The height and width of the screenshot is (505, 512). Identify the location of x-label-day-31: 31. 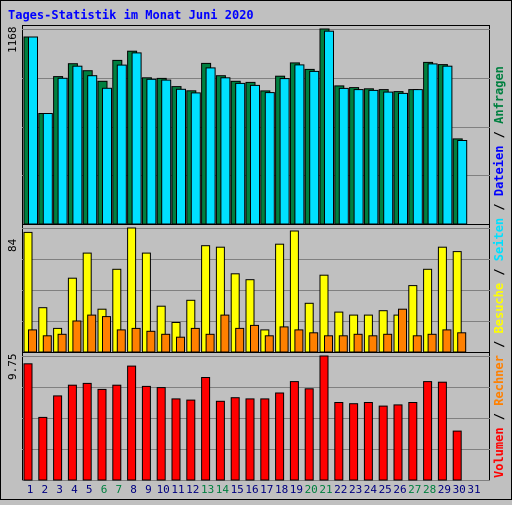
(473, 489).